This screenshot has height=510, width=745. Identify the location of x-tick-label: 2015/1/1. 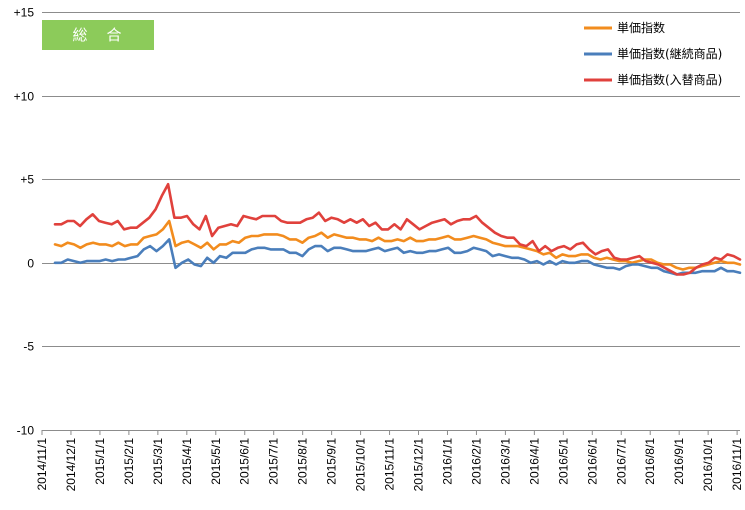
(100, 461).